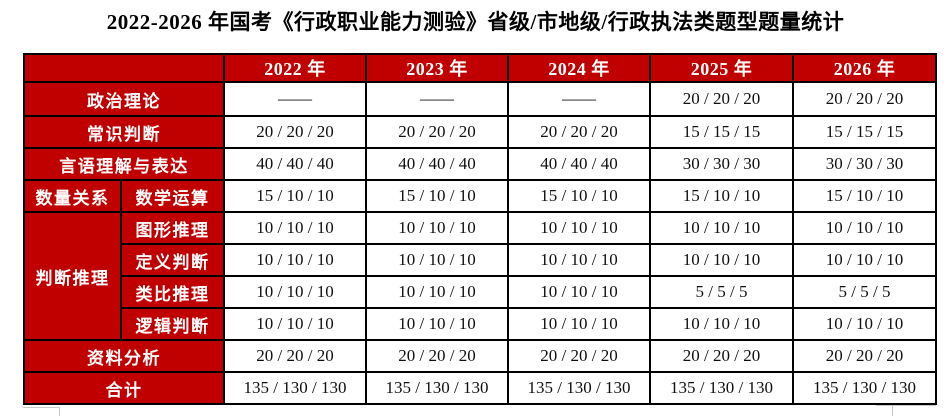  I want to click on group-label-judgment-reasoning: 判断推理, so click(72, 276).